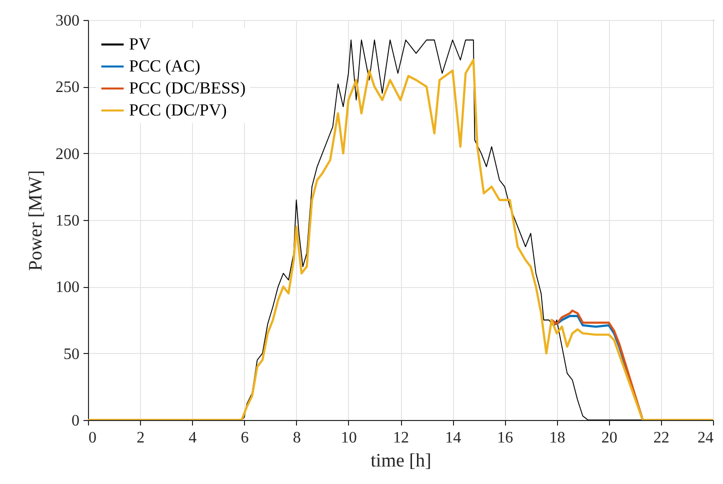 The width and height of the screenshot is (723, 484). Describe the element at coordinates (178, 110) in the screenshot. I see `legend-label: PCC (DC/PV)` at that location.